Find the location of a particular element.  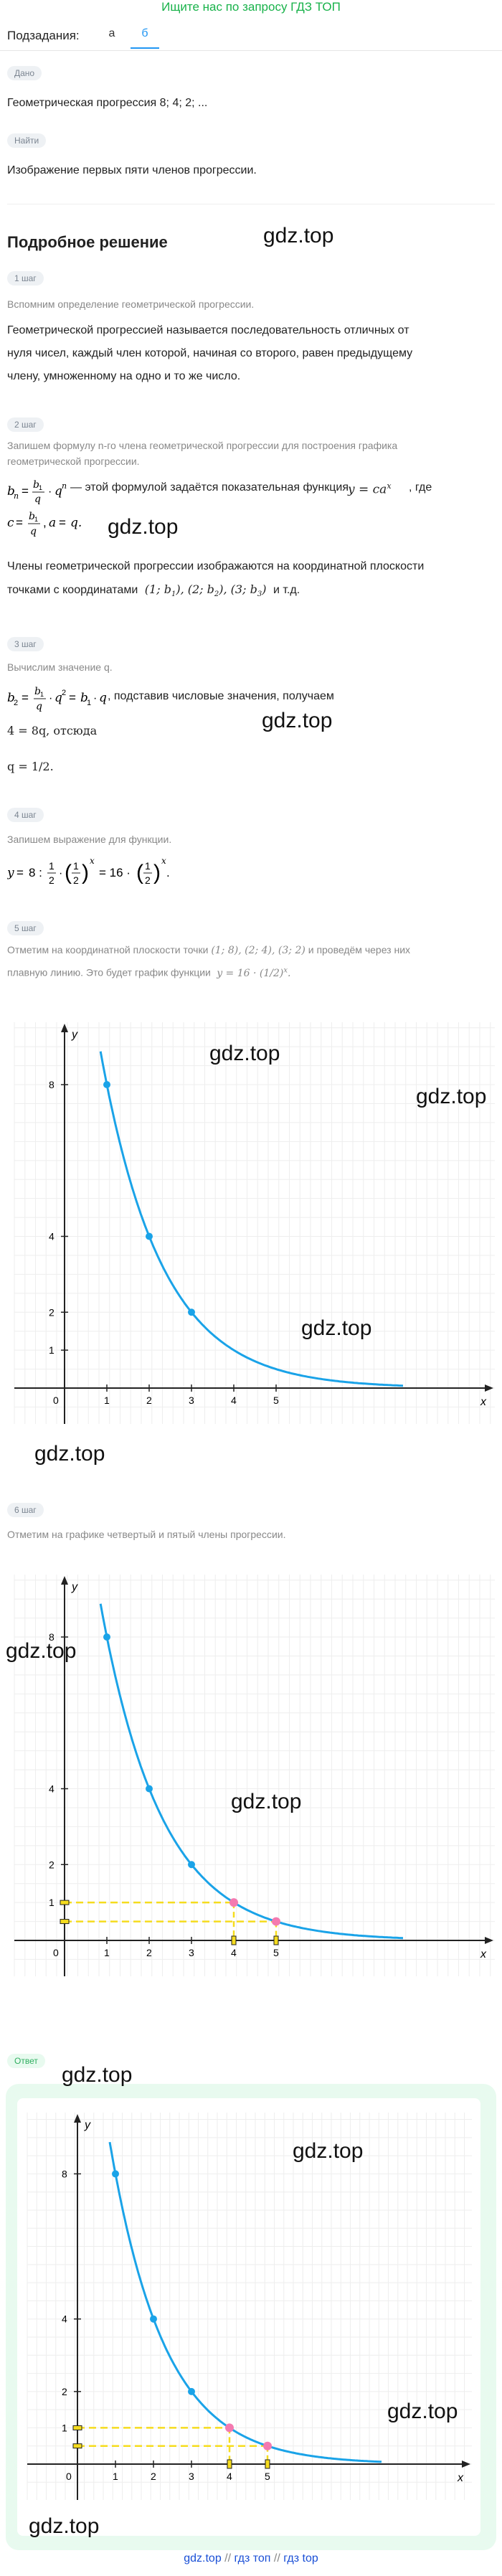

svg-text: n is located at coordinates (17, 496).